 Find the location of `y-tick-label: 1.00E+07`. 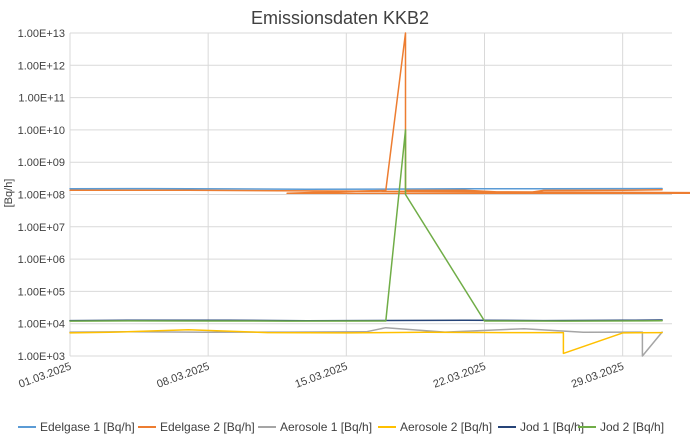

y-tick-label: 1.00E+07 is located at coordinates (41, 228).